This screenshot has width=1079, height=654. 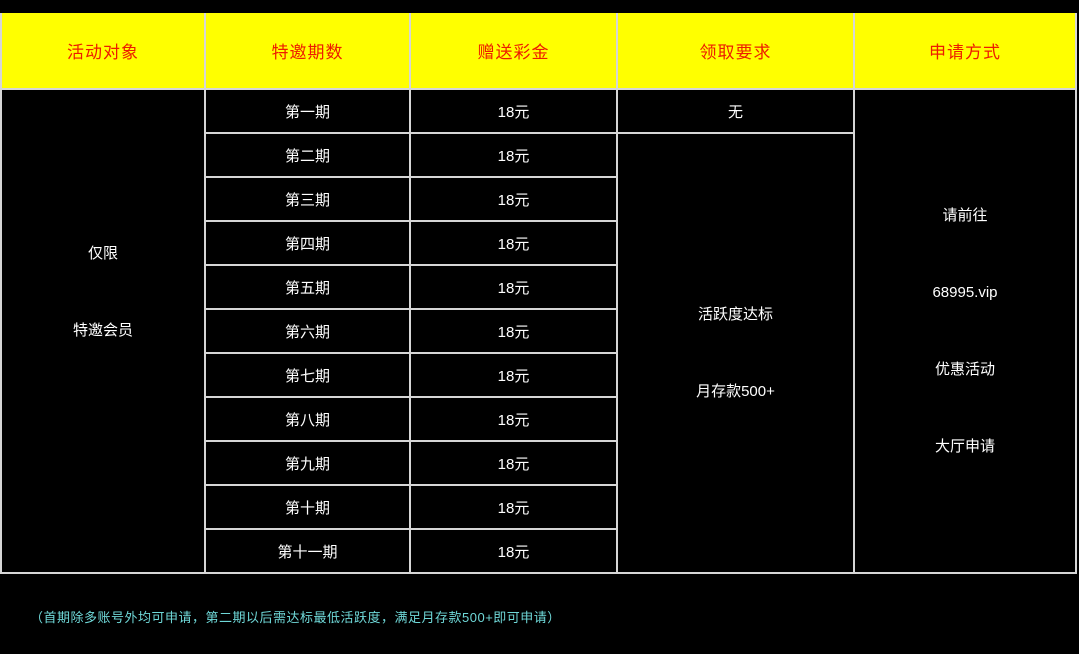 What do you see at coordinates (308, 508) in the screenshot?
I see `period-cell: 第十期` at bounding box center [308, 508].